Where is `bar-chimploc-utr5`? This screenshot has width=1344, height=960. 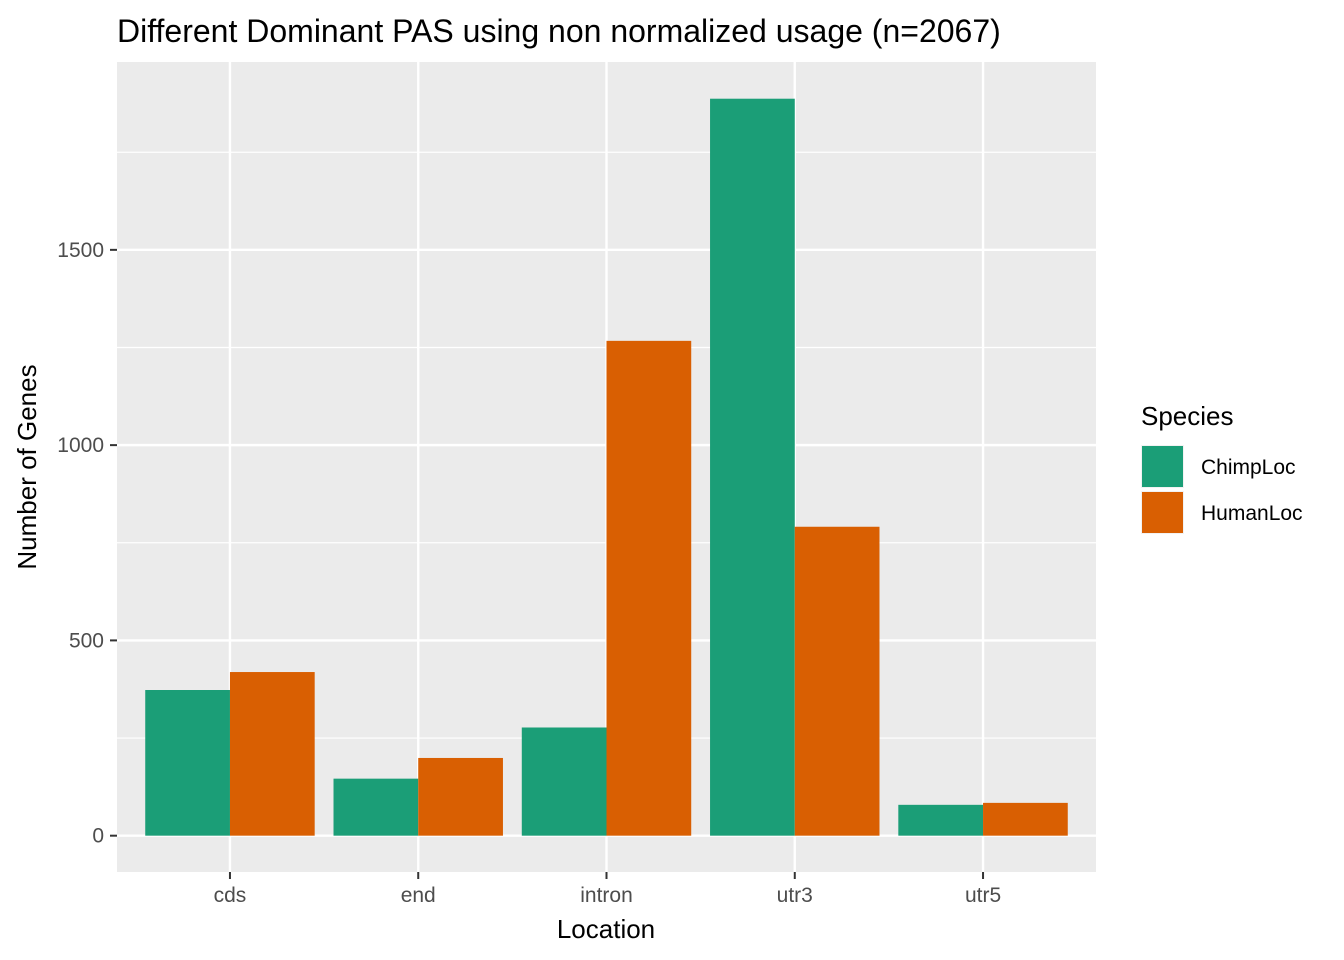 bar-chimploc-utr5 is located at coordinates (941, 820).